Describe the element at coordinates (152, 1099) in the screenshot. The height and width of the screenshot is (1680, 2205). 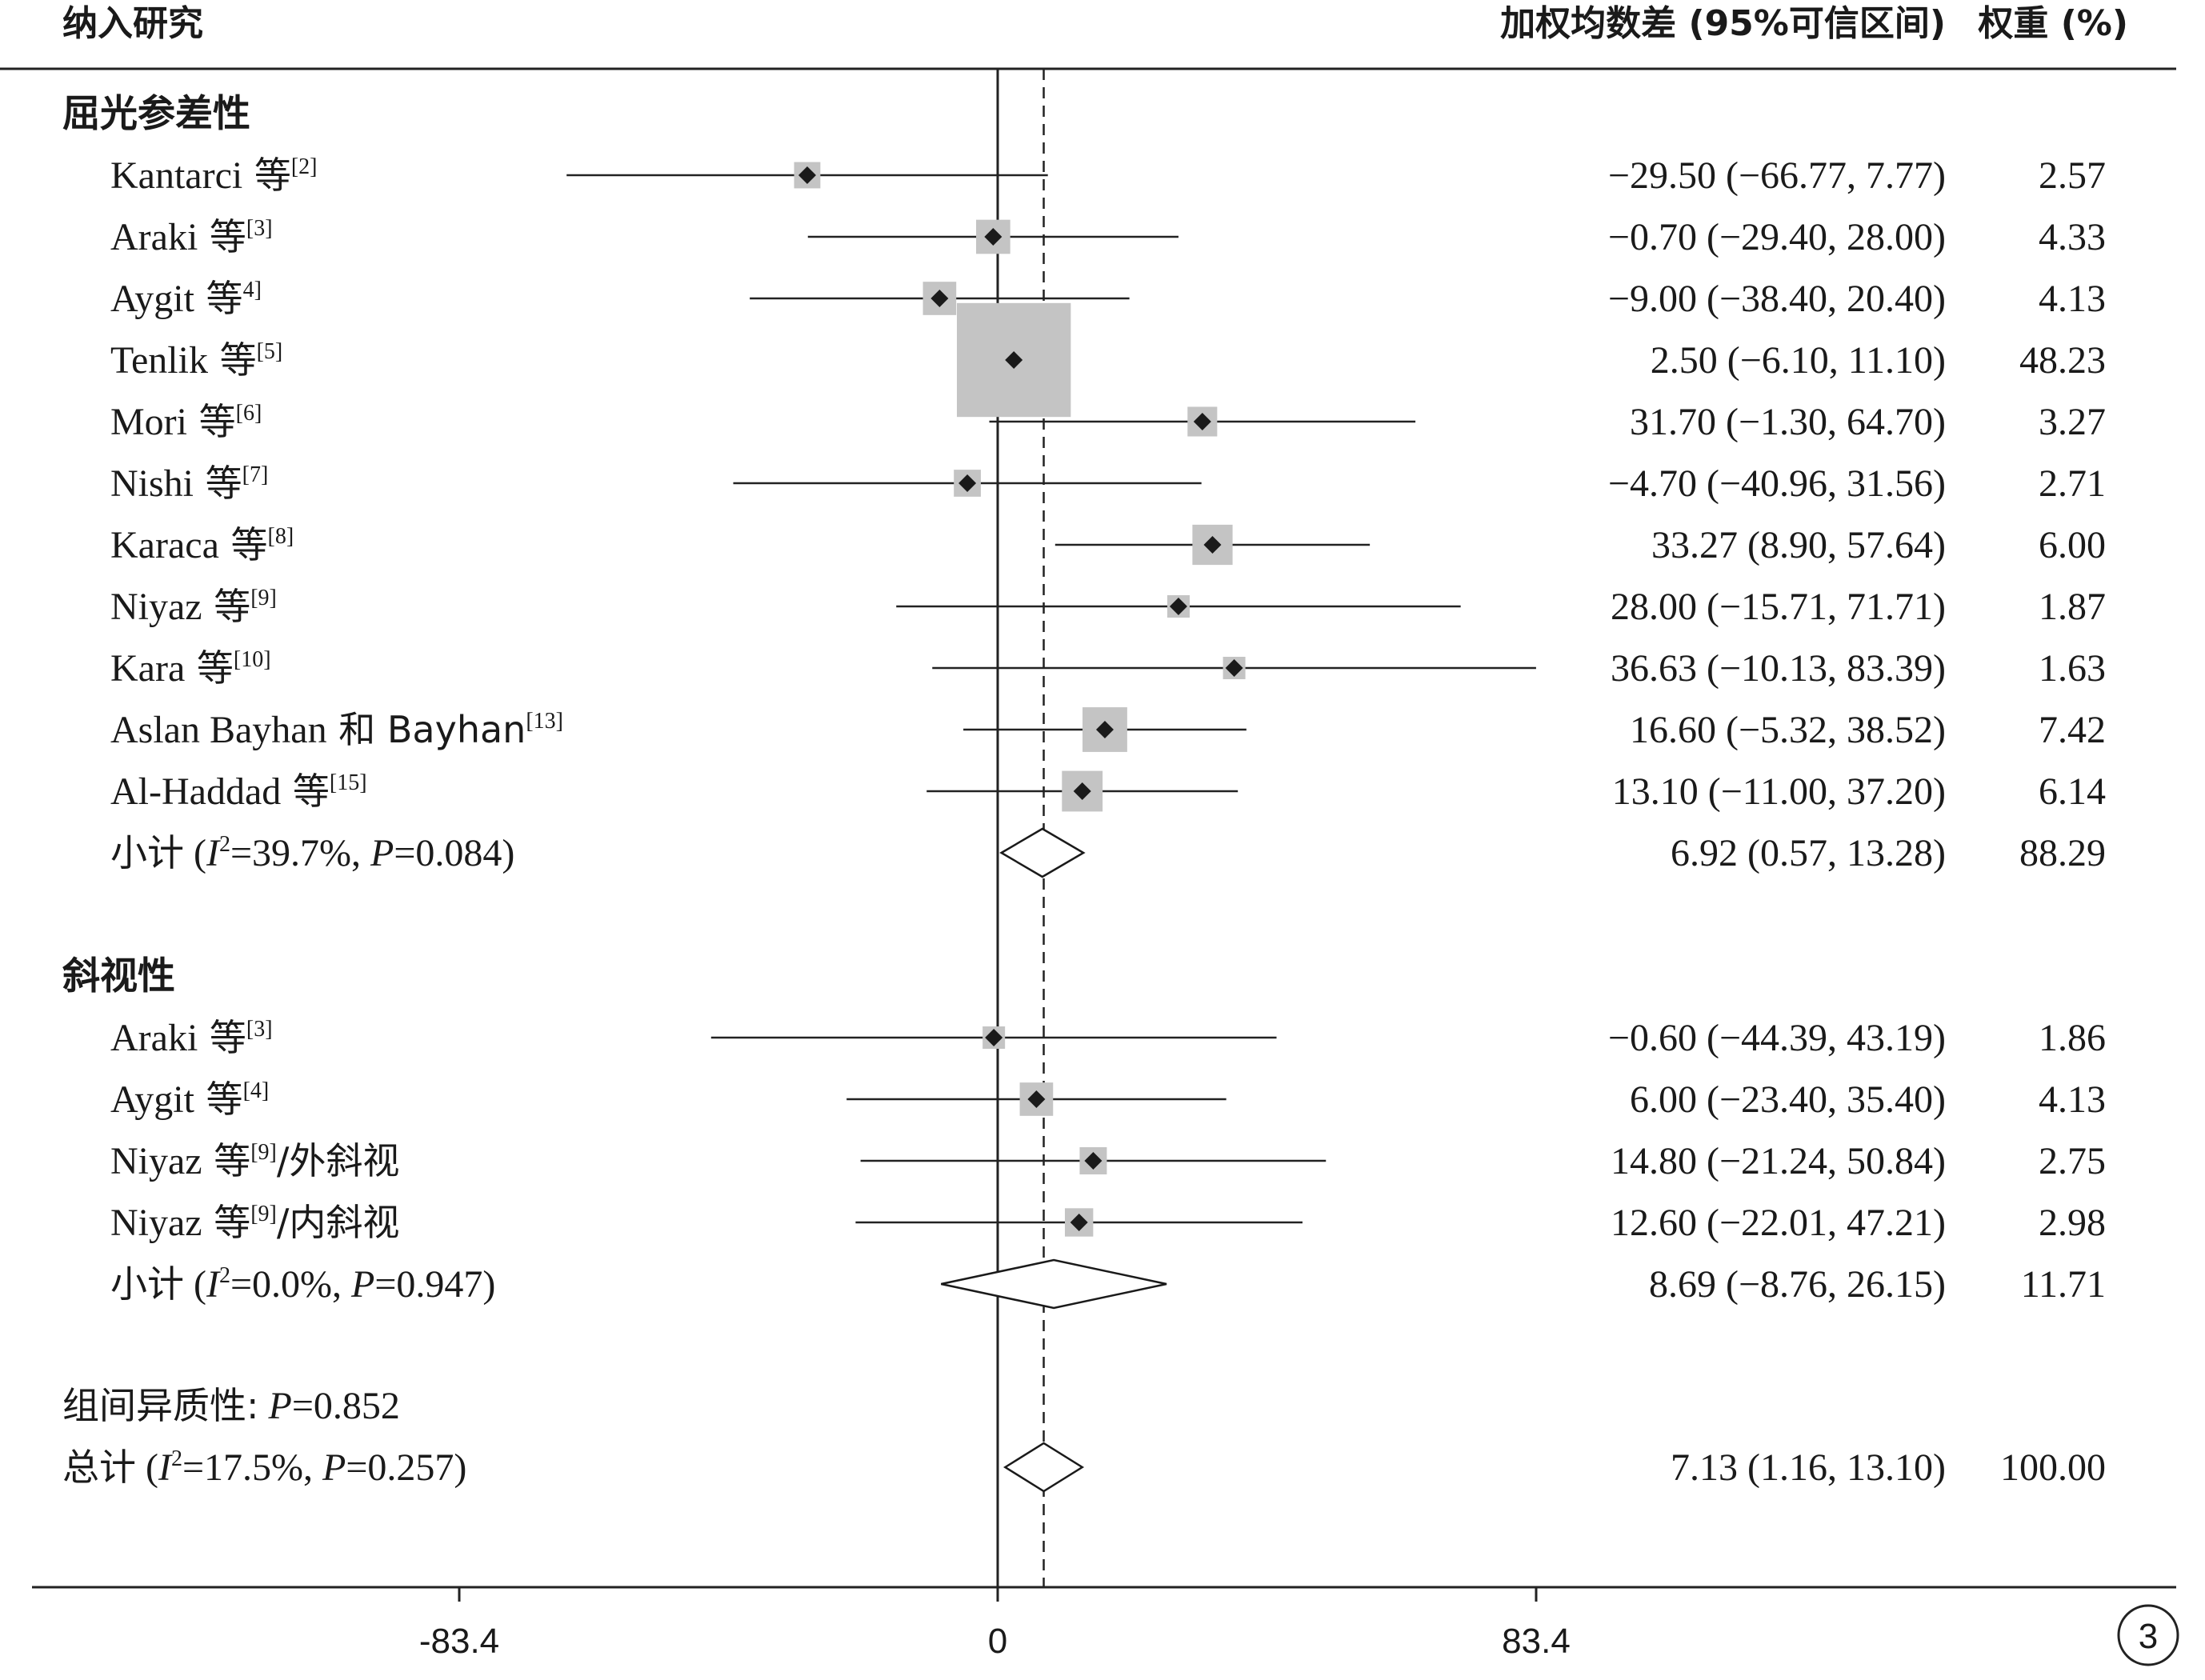
I see `study-author: Aygit` at that location.